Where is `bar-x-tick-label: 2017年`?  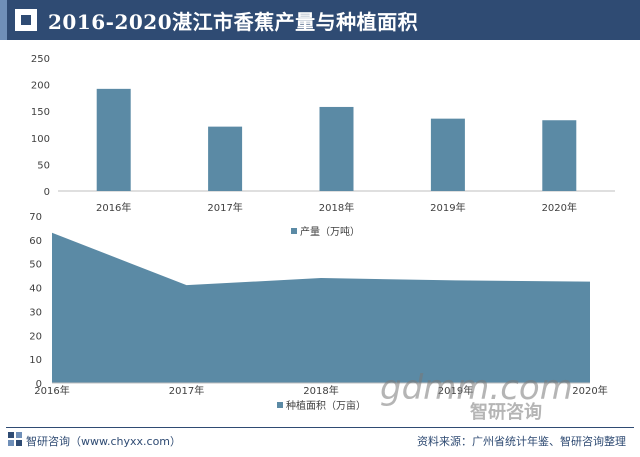 bar-x-tick-label: 2017年 is located at coordinates (224, 207).